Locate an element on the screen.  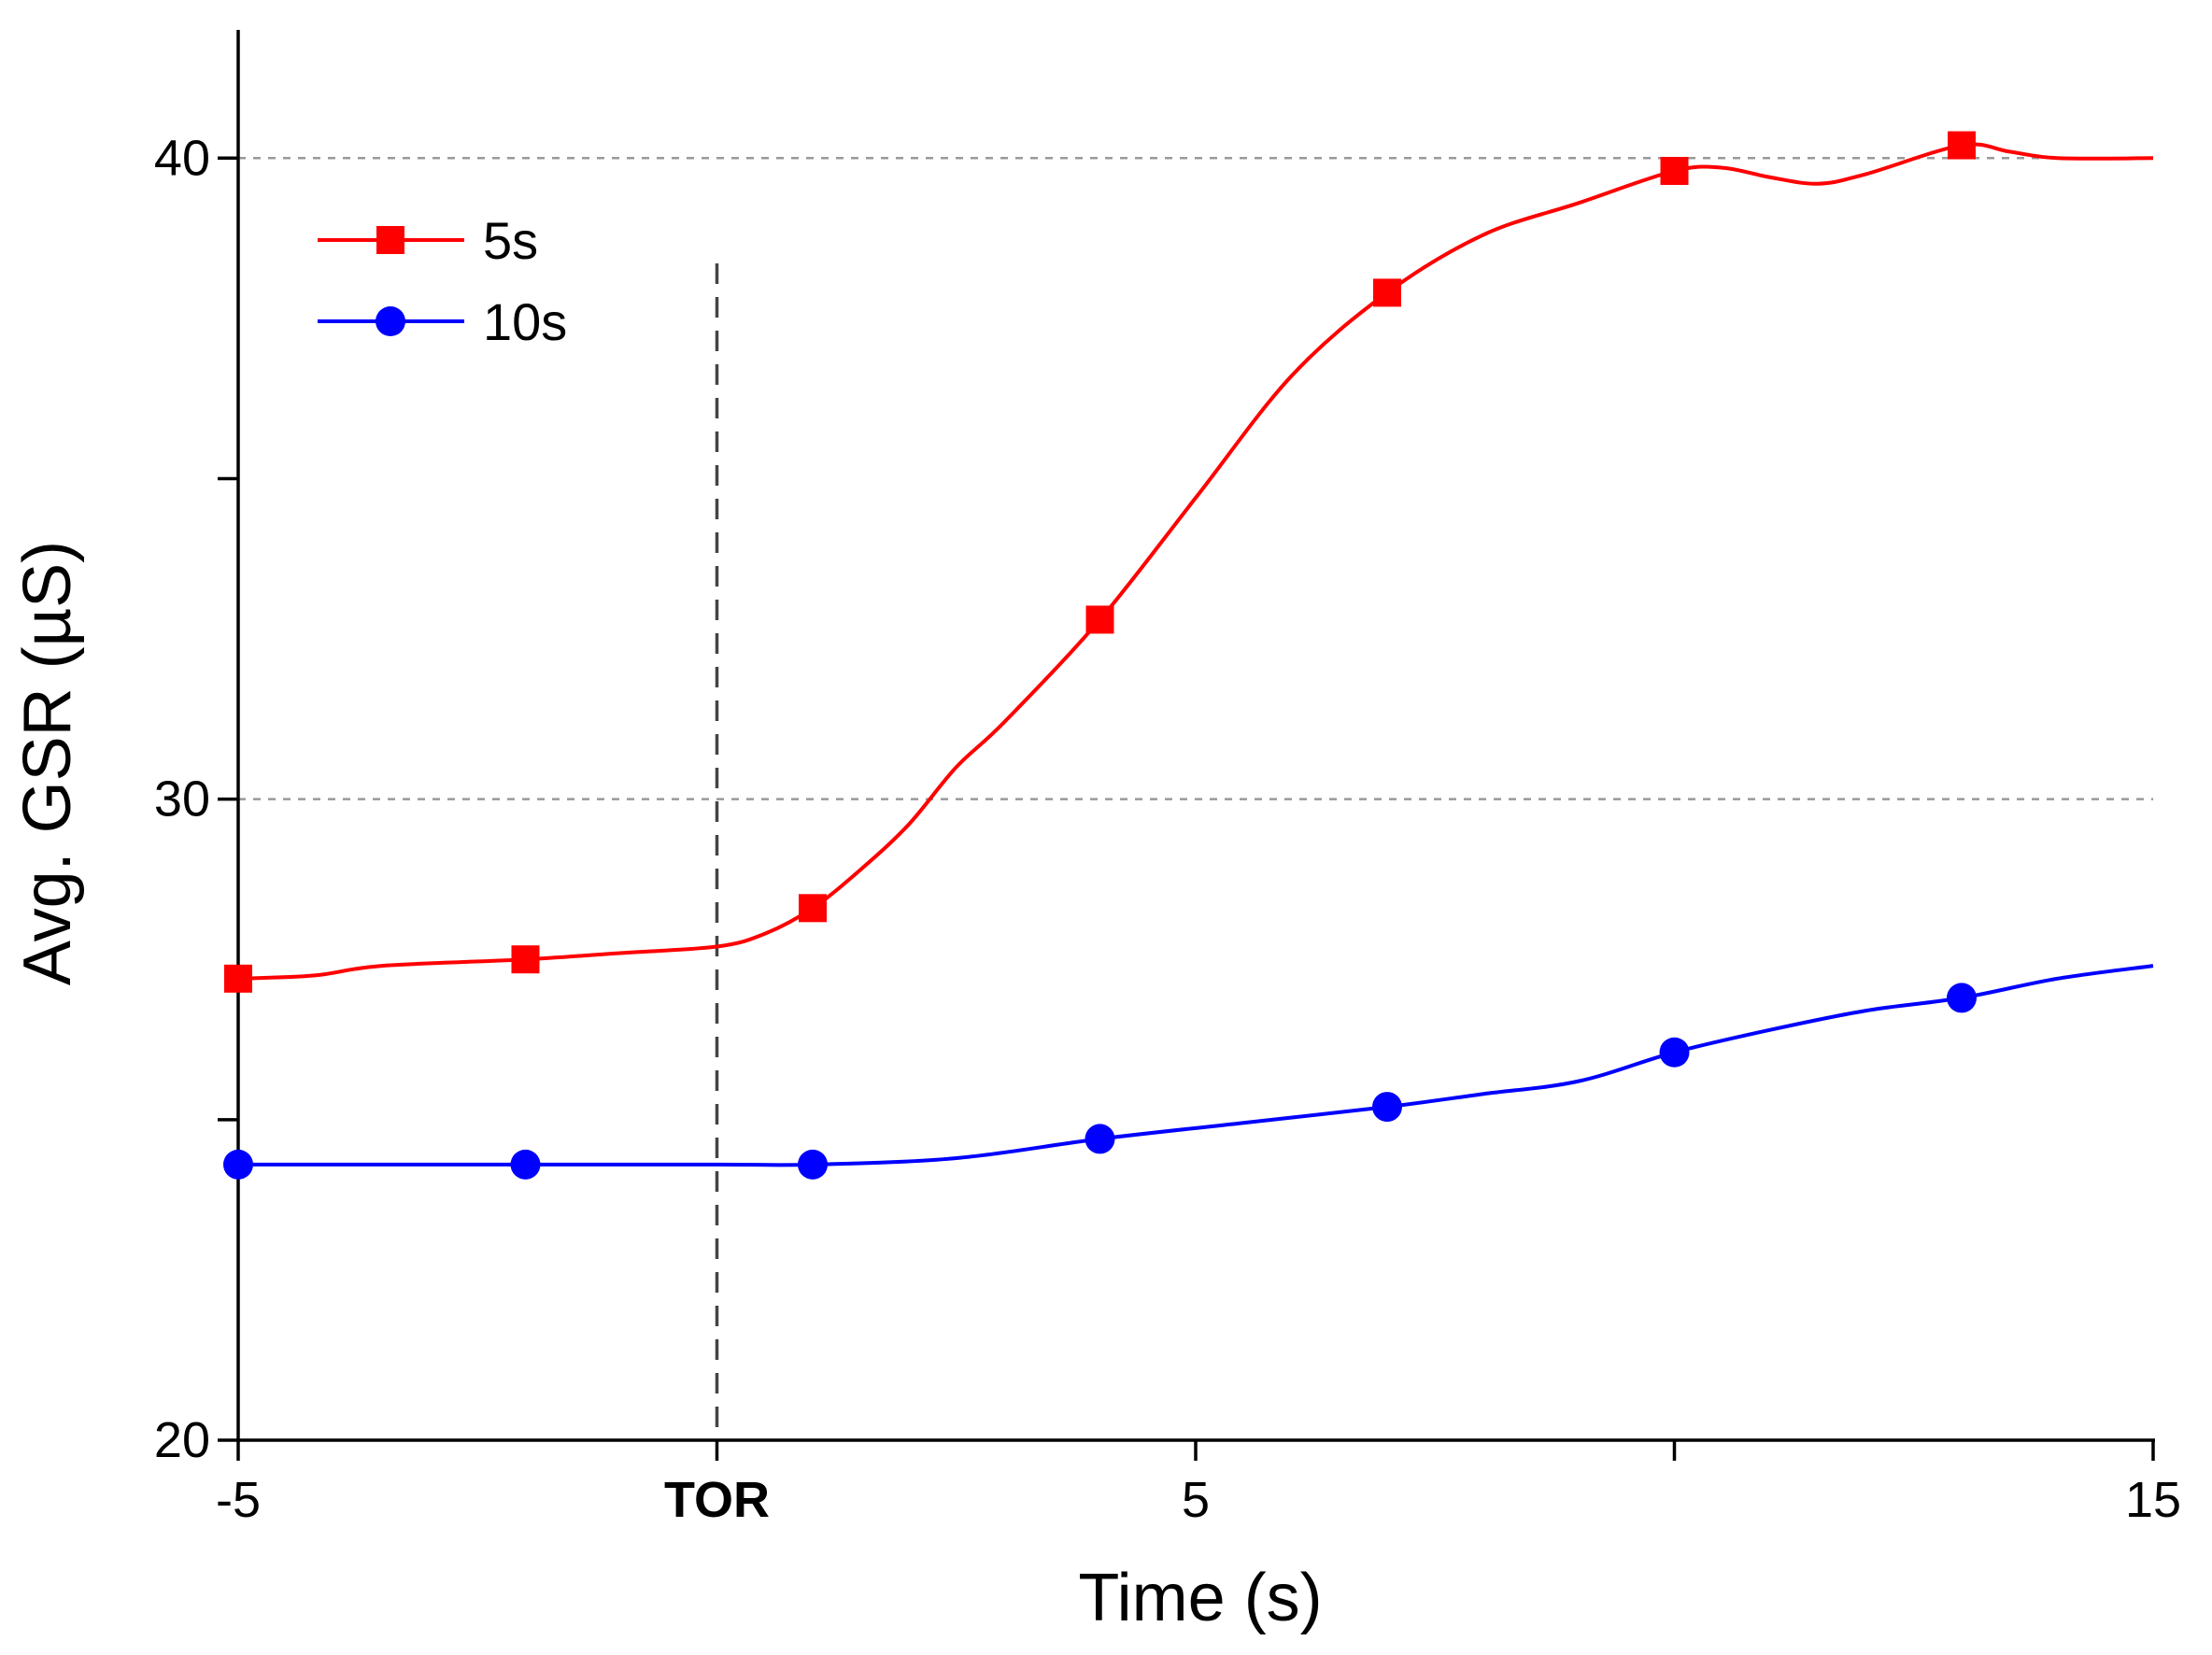
legend-marker-10s is located at coordinates (391, 321).